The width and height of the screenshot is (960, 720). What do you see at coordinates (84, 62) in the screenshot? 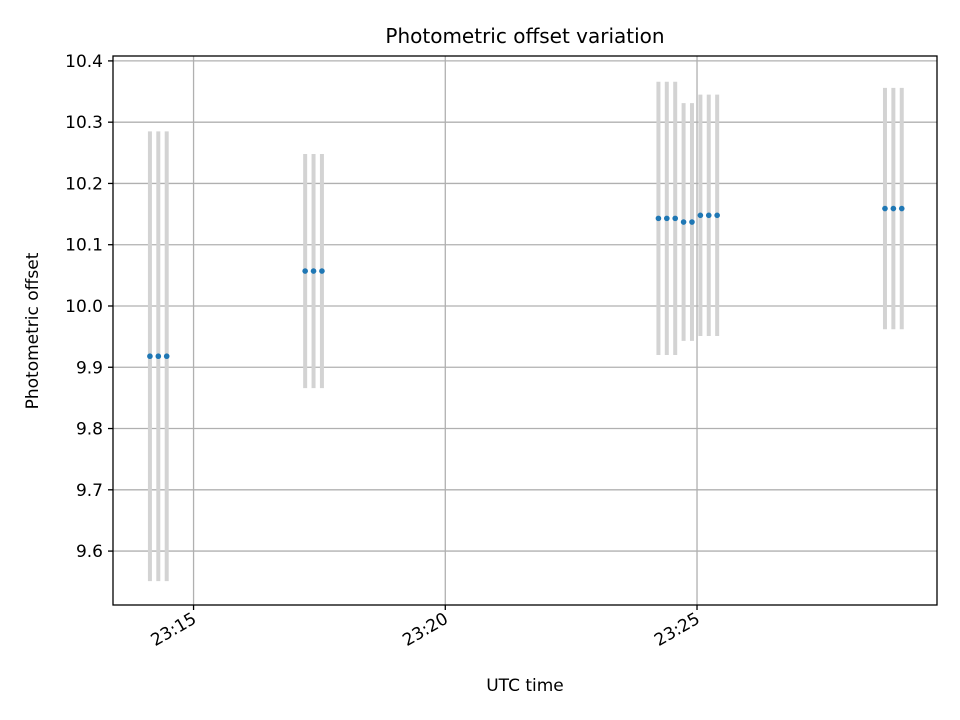
I see `y-tick-label: 10.4` at bounding box center [84, 62].